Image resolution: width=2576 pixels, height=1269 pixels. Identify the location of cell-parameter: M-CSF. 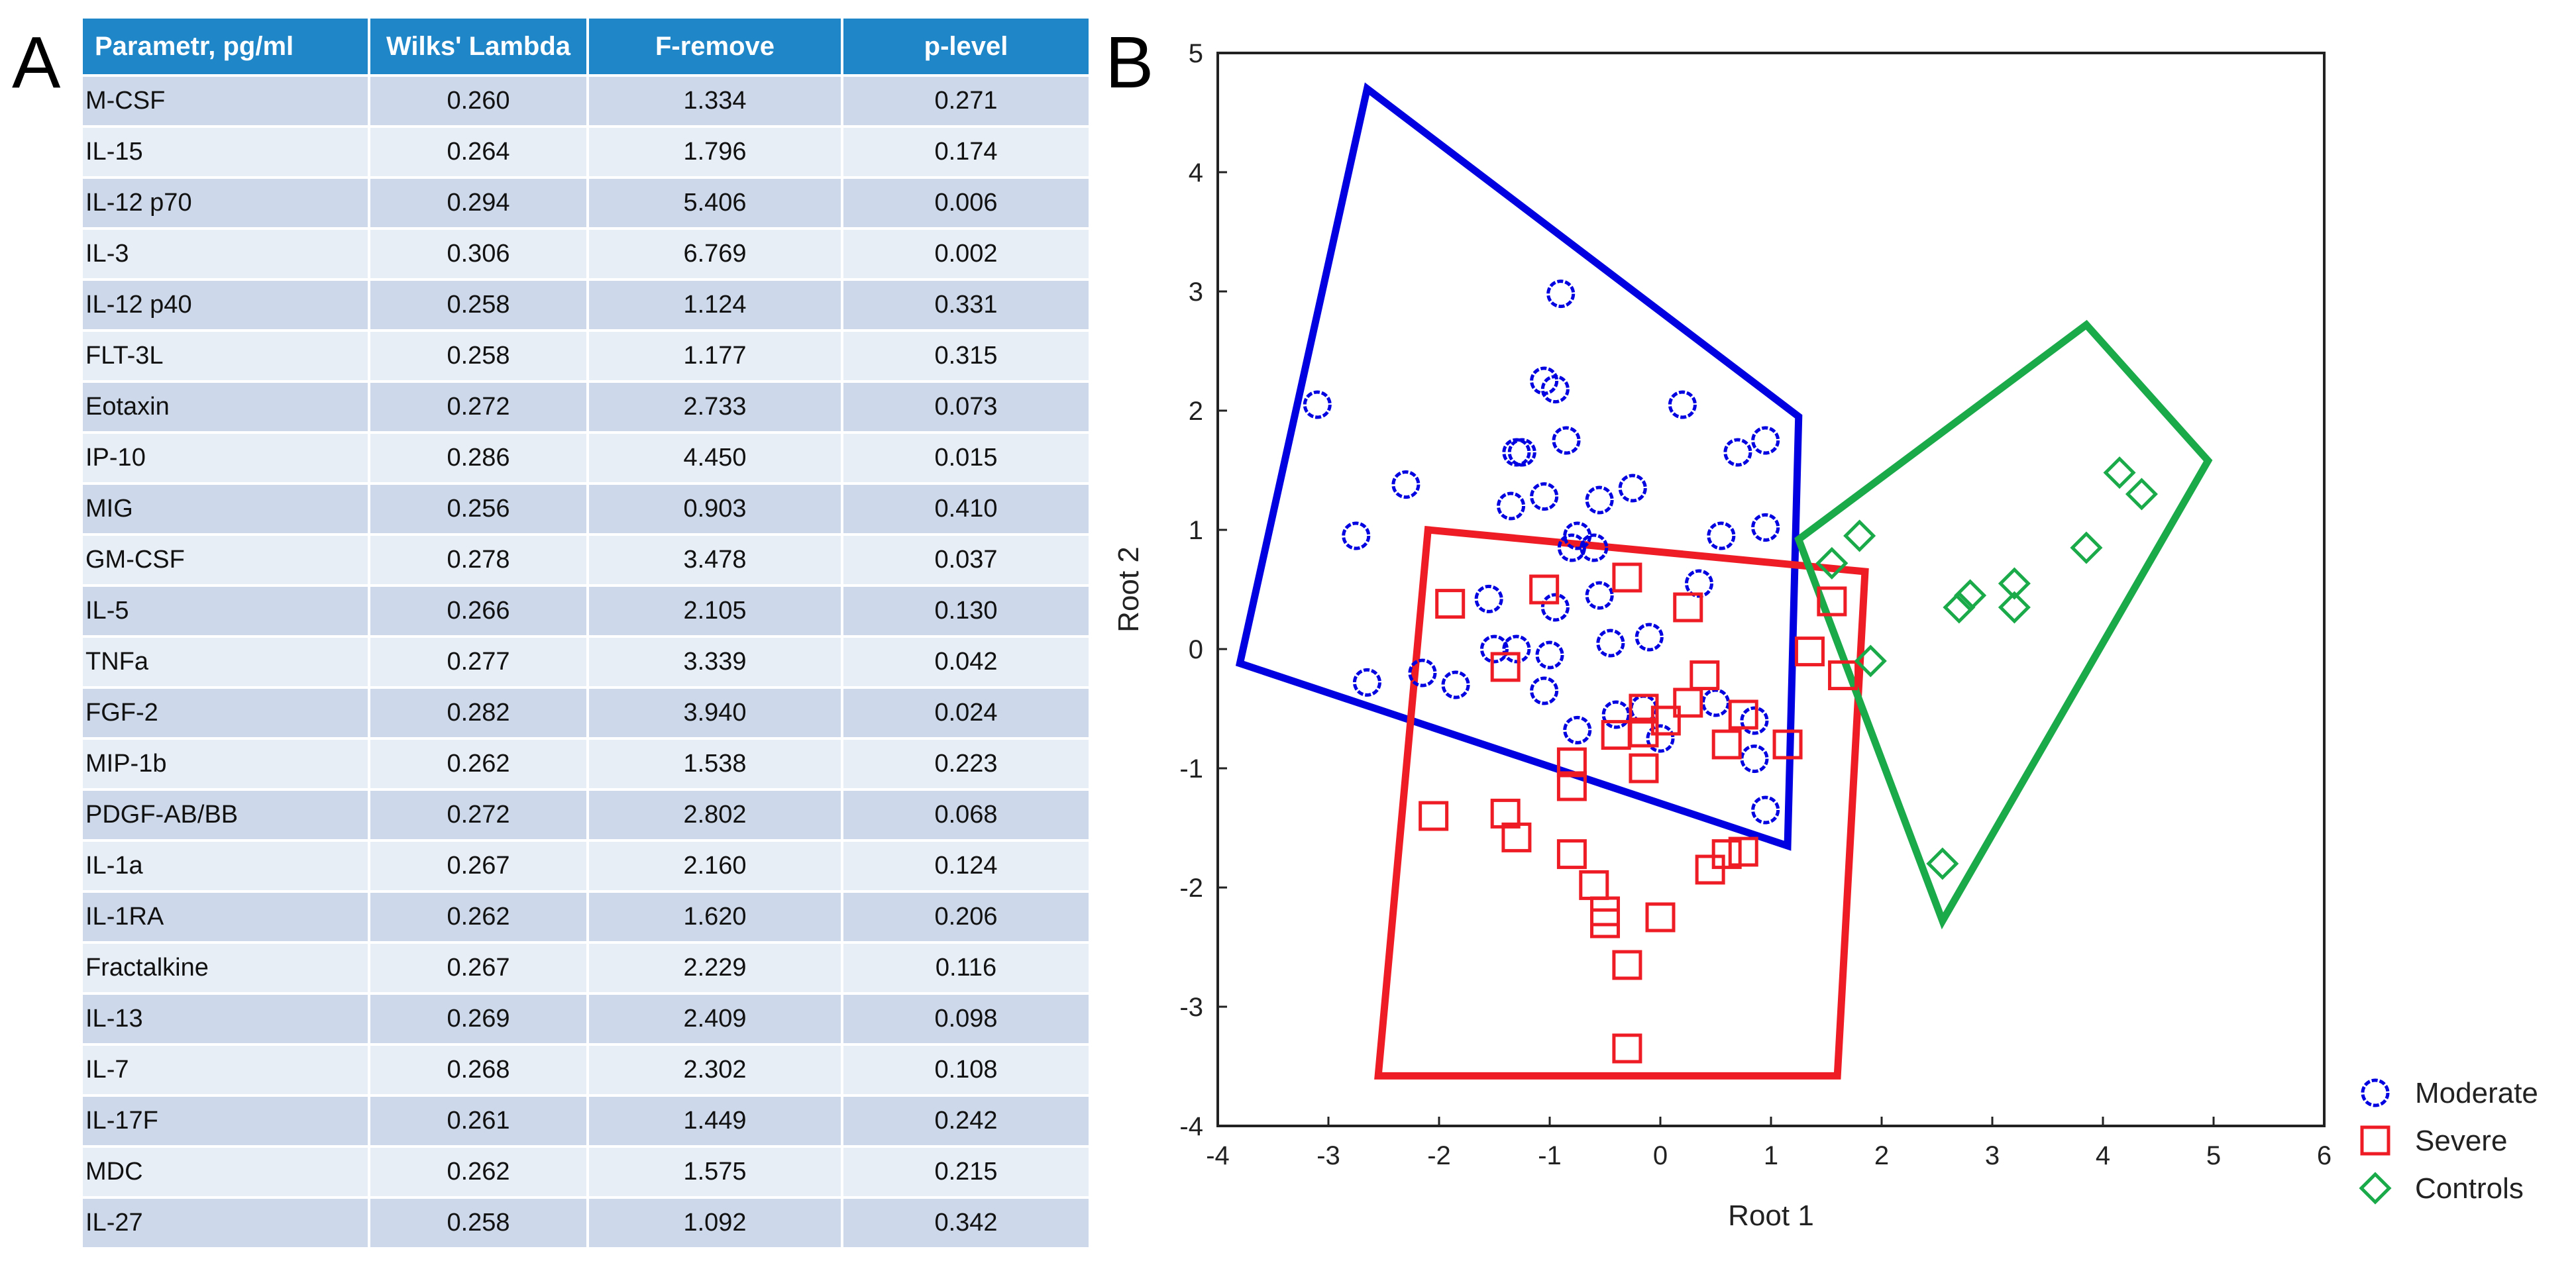
(226, 100).